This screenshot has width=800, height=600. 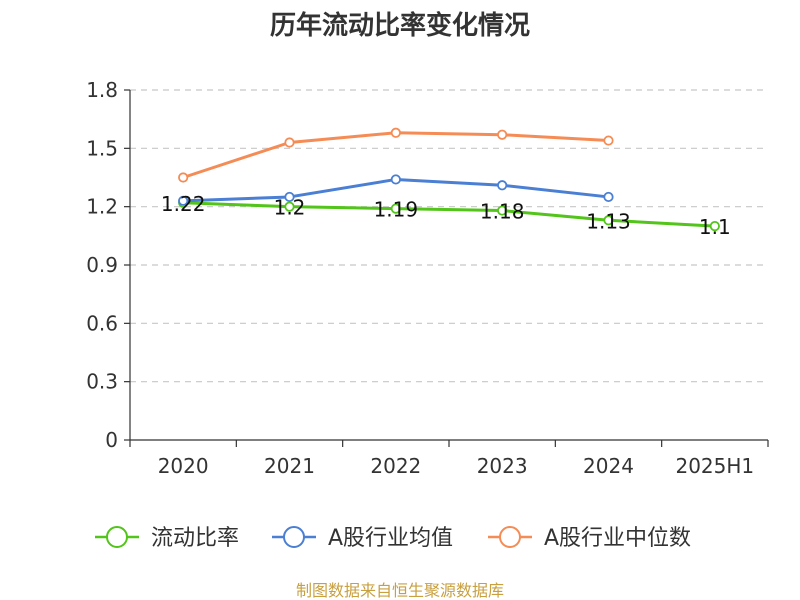 What do you see at coordinates (183, 466) in the screenshot?
I see `x-tick-label: 2020` at bounding box center [183, 466].